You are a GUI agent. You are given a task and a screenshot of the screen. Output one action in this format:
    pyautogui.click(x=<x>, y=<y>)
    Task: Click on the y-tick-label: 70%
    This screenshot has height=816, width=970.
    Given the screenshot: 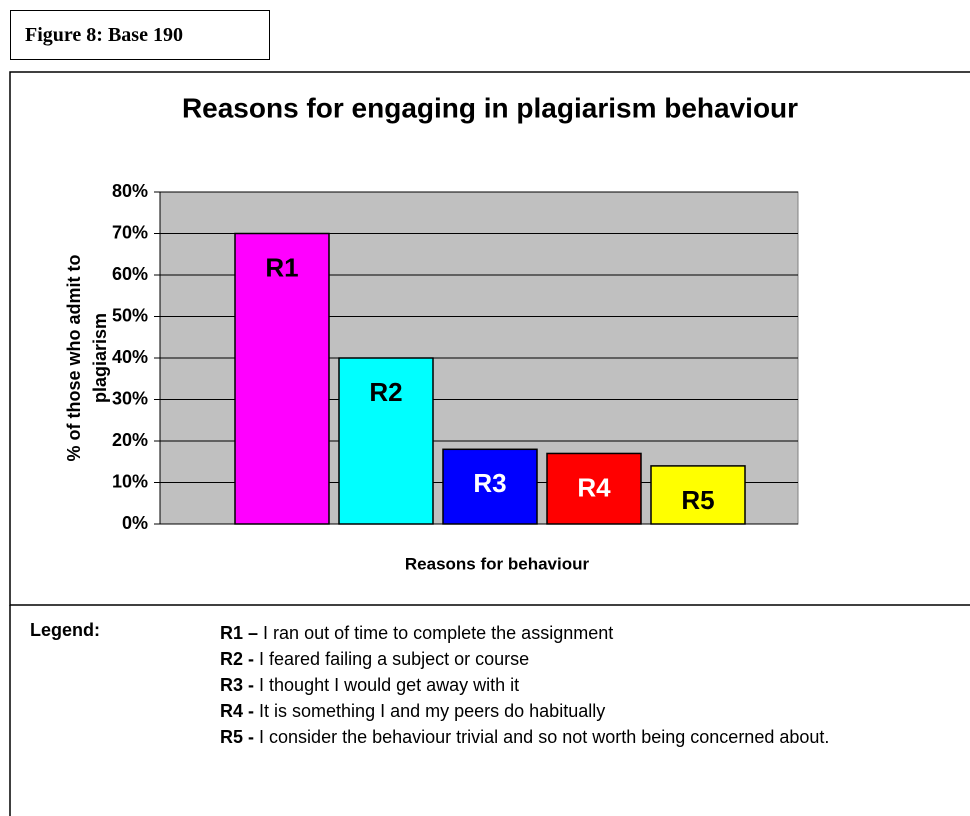 What is the action you would take?
    pyautogui.click(x=130, y=232)
    